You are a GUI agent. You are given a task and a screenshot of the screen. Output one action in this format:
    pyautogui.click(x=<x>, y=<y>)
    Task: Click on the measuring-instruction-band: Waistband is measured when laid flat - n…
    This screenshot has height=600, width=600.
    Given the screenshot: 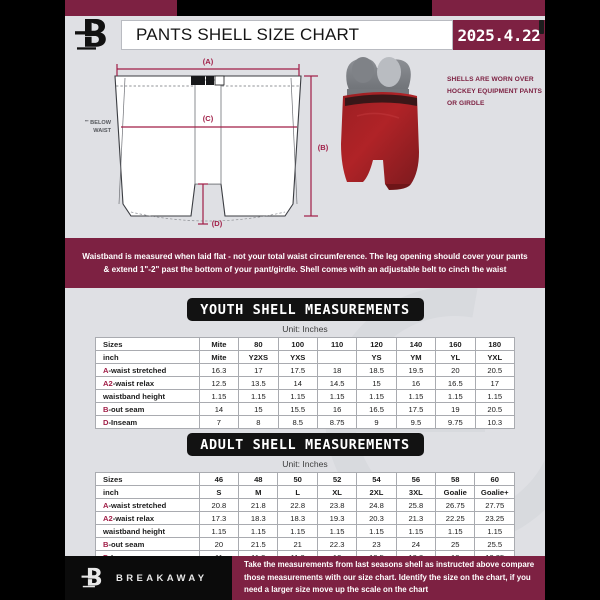 What is the action you would take?
    pyautogui.click(x=305, y=263)
    